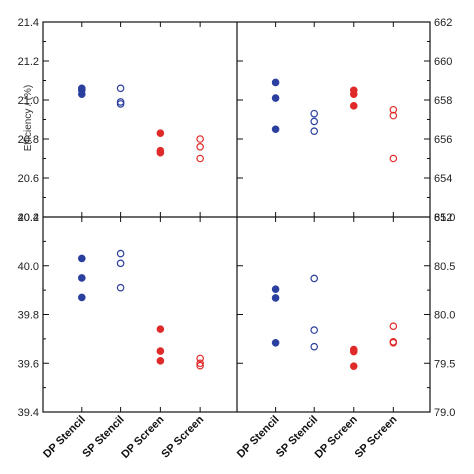  Describe the element at coordinates (28, 413) in the screenshot. I see `y-tick-label: 39.4` at that location.